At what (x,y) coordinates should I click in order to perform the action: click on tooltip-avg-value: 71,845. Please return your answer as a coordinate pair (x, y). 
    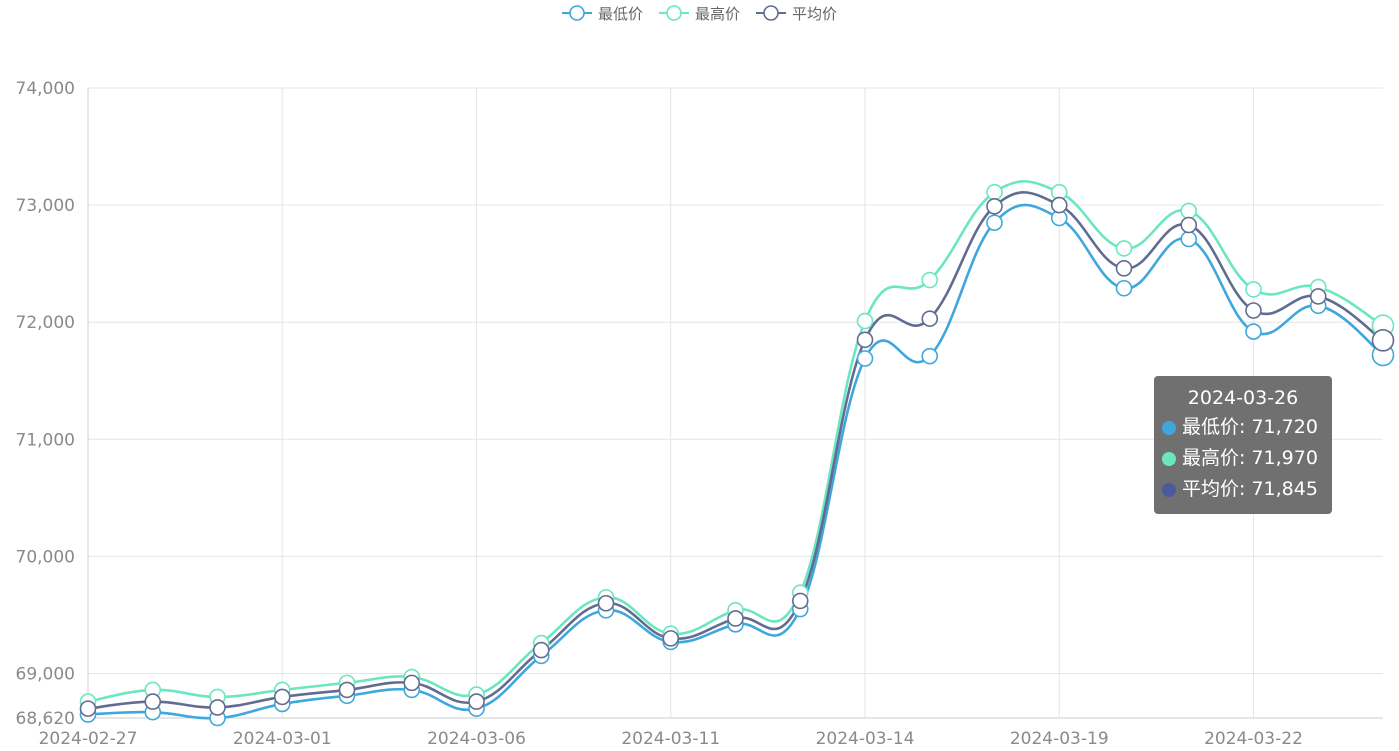
    Looking at the image, I should click on (1284, 489).